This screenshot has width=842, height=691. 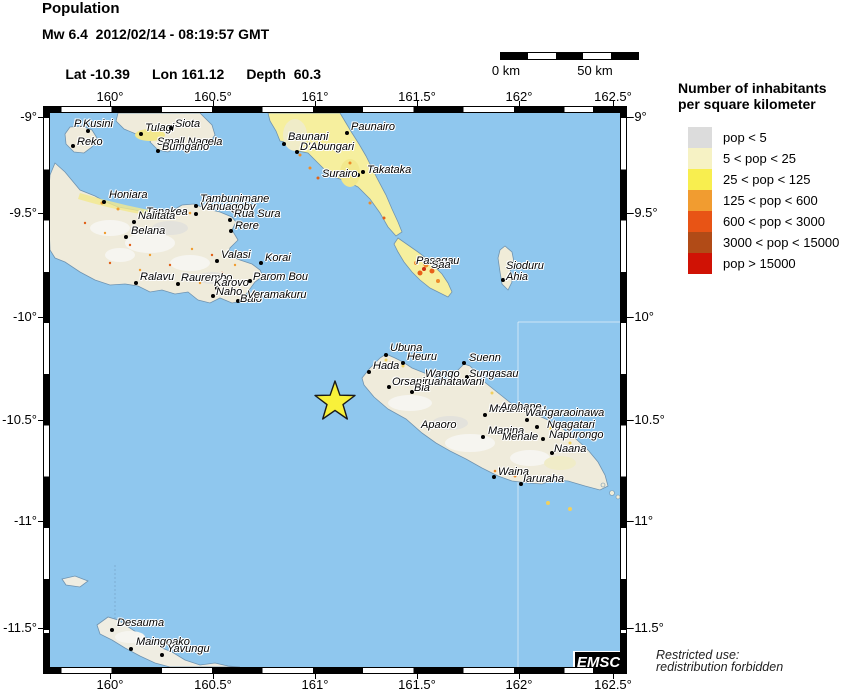 What do you see at coordinates (642, 520) in the screenshot?
I see `axis-label-lat-right: -11°` at bounding box center [642, 520].